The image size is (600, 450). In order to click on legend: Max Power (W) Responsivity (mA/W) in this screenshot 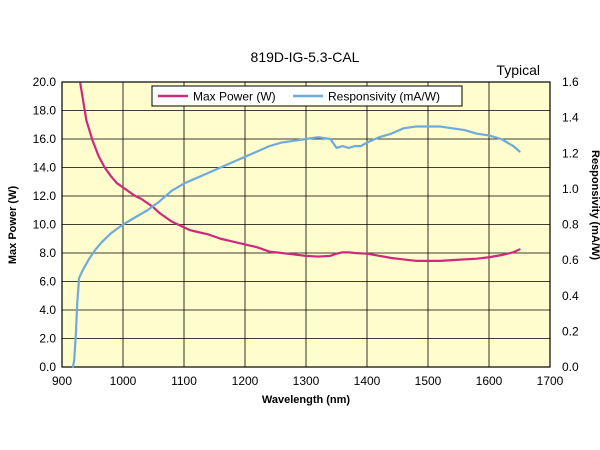, I will do `click(307, 96)`.